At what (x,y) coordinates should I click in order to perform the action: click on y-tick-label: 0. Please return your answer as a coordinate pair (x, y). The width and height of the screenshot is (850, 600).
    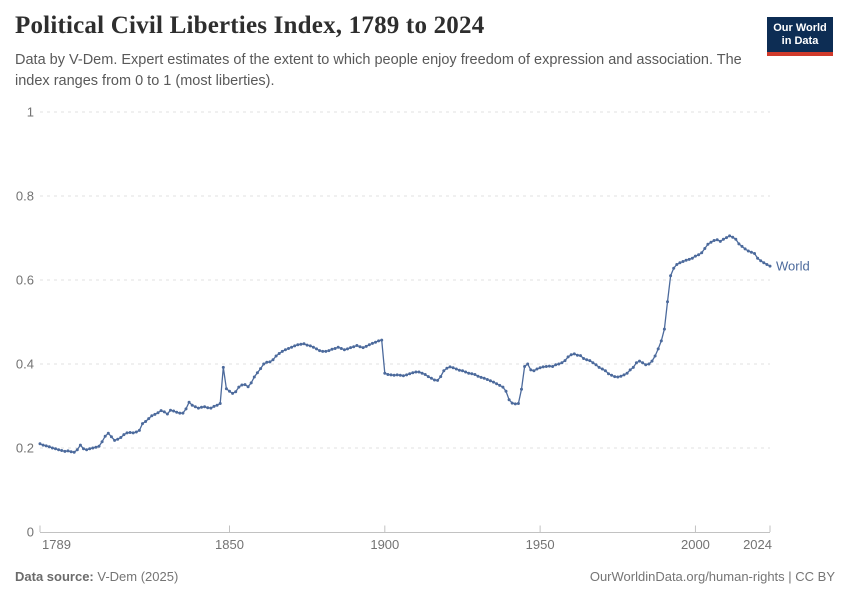
    Looking at the image, I should click on (30, 532).